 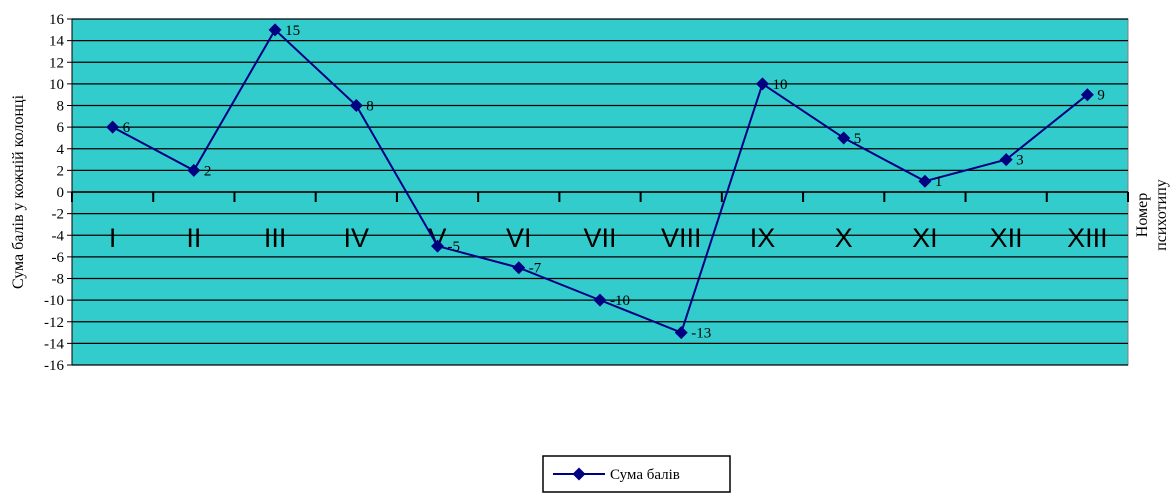 I want to click on x-axis, so click(x=600, y=196).